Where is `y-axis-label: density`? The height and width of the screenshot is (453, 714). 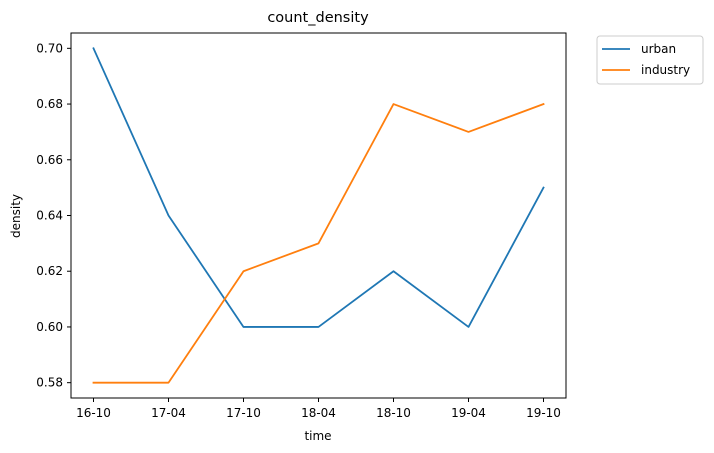
y-axis-label: density is located at coordinates (16, 216).